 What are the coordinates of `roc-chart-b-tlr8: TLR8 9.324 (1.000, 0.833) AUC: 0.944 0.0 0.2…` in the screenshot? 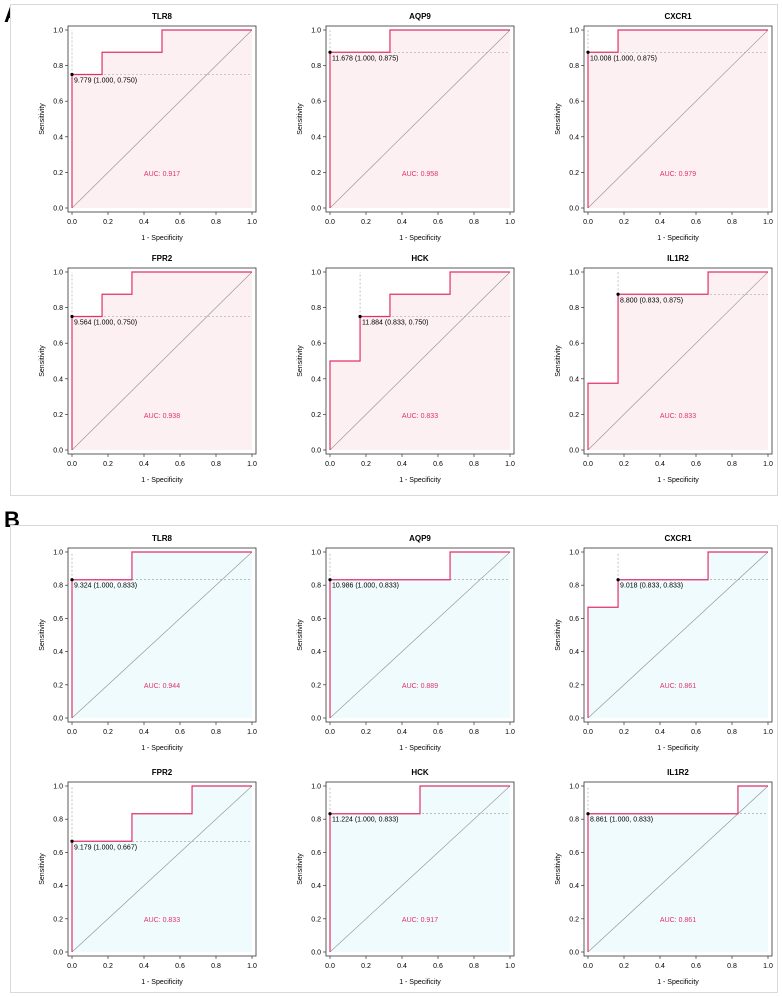 It's located at (145, 642).